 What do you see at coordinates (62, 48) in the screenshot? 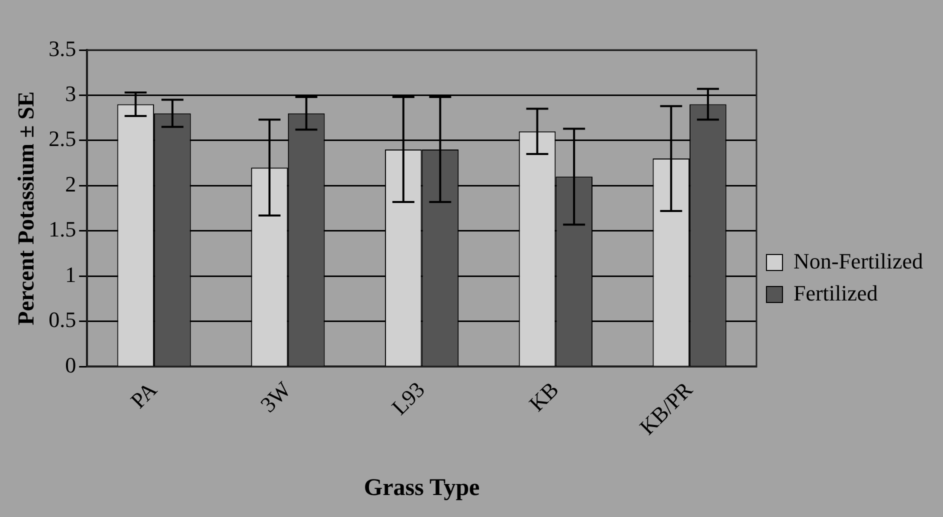
I see `y-tick-label: 3.5` at bounding box center [62, 48].